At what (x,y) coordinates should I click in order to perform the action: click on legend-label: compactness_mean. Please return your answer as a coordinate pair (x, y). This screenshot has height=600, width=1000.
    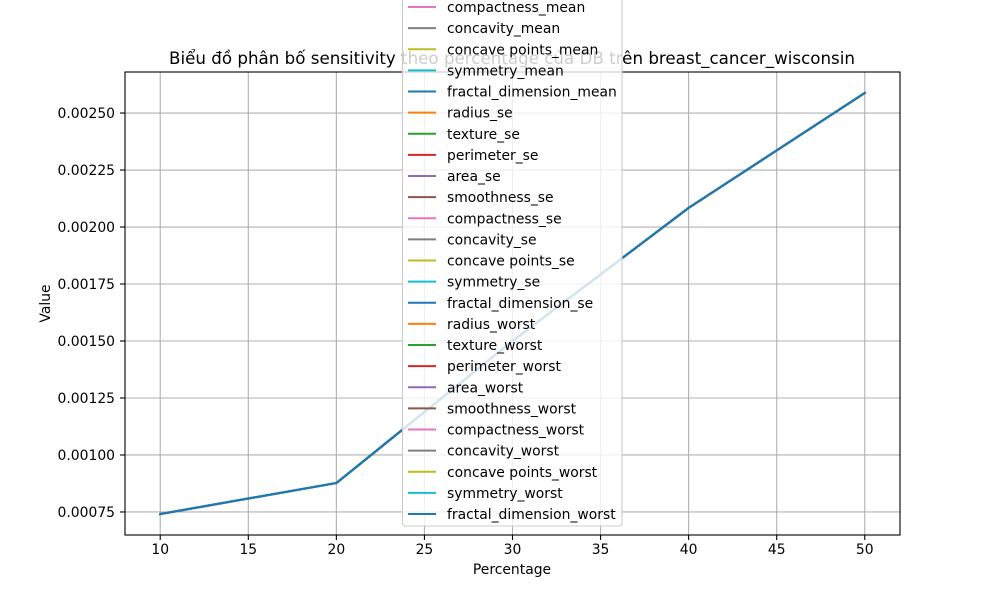
    Looking at the image, I should click on (516, 8).